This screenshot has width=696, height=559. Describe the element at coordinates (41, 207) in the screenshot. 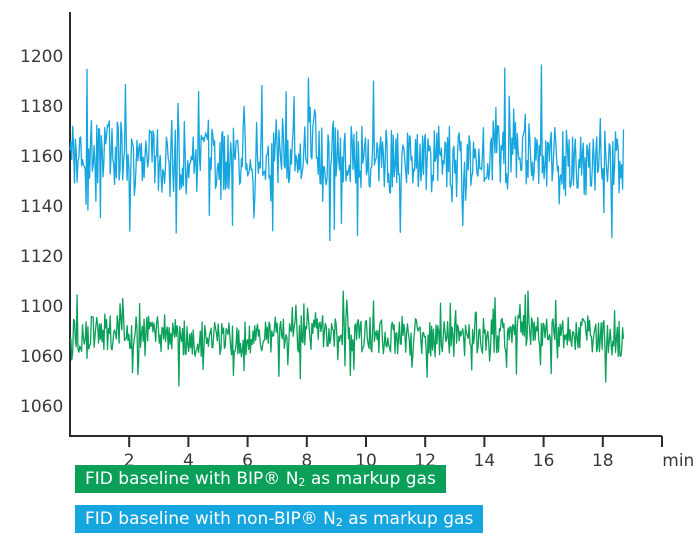

I see `y-tick-label: 1140` at that location.